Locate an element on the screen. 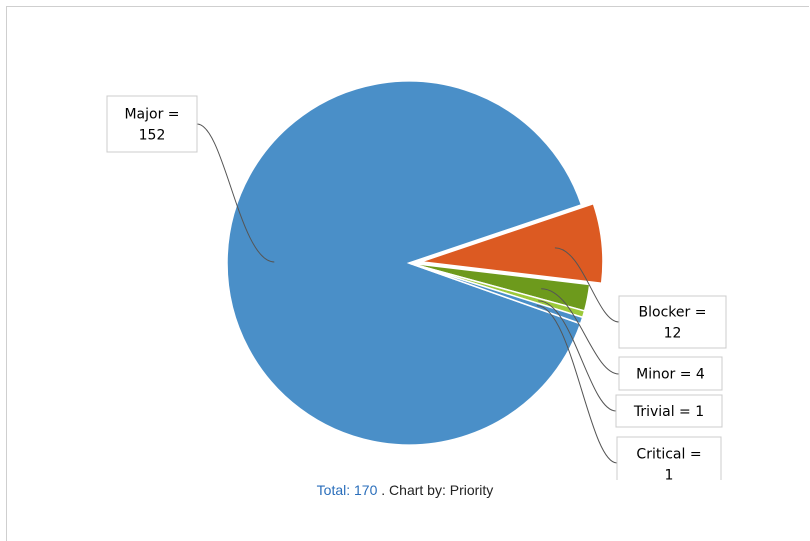  leader-line-blocker is located at coordinates (587, 285).